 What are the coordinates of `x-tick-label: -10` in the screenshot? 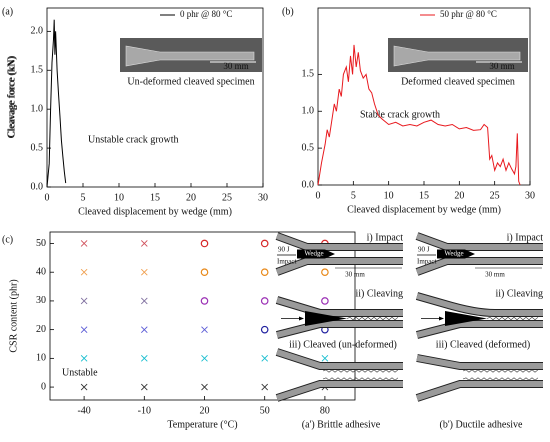 It's located at (144, 410).